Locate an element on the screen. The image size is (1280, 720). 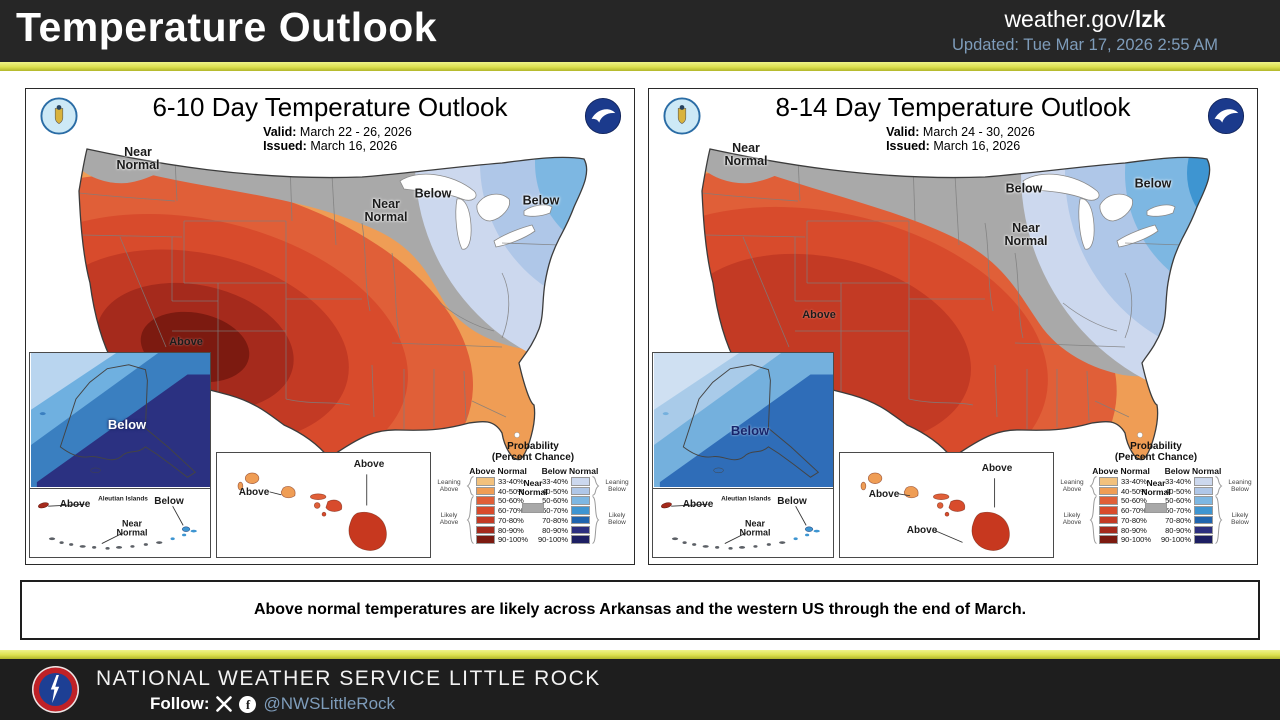
map-title: 6-10 Day Temperature Outlook is located at coordinates (330, 107).